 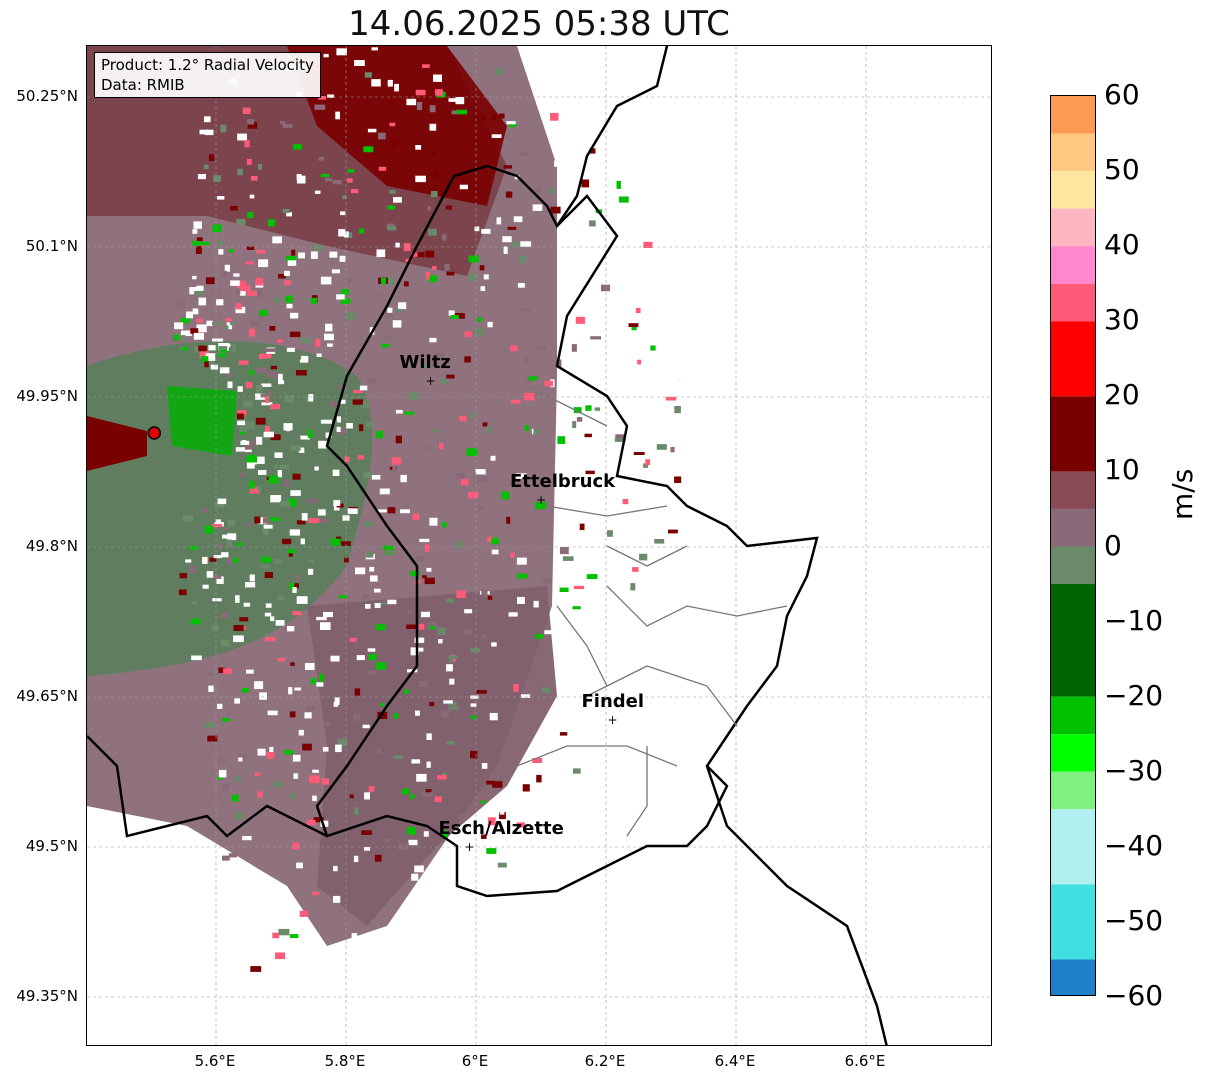 I want to click on city-label: Findel, so click(x=613, y=701).